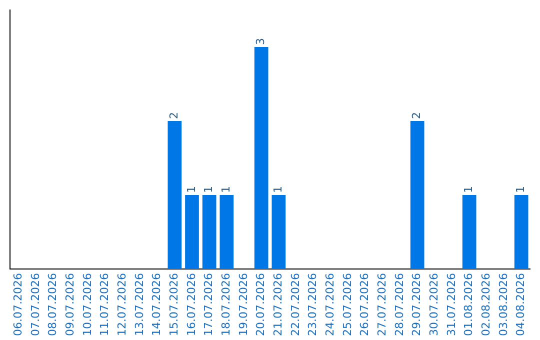 This screenshot has height=340, width=540. What do you see at coordinates (417, 304) in the screenshot?
I see `x-tick-label: 29.07.2026` at bounding box center [417, 304].